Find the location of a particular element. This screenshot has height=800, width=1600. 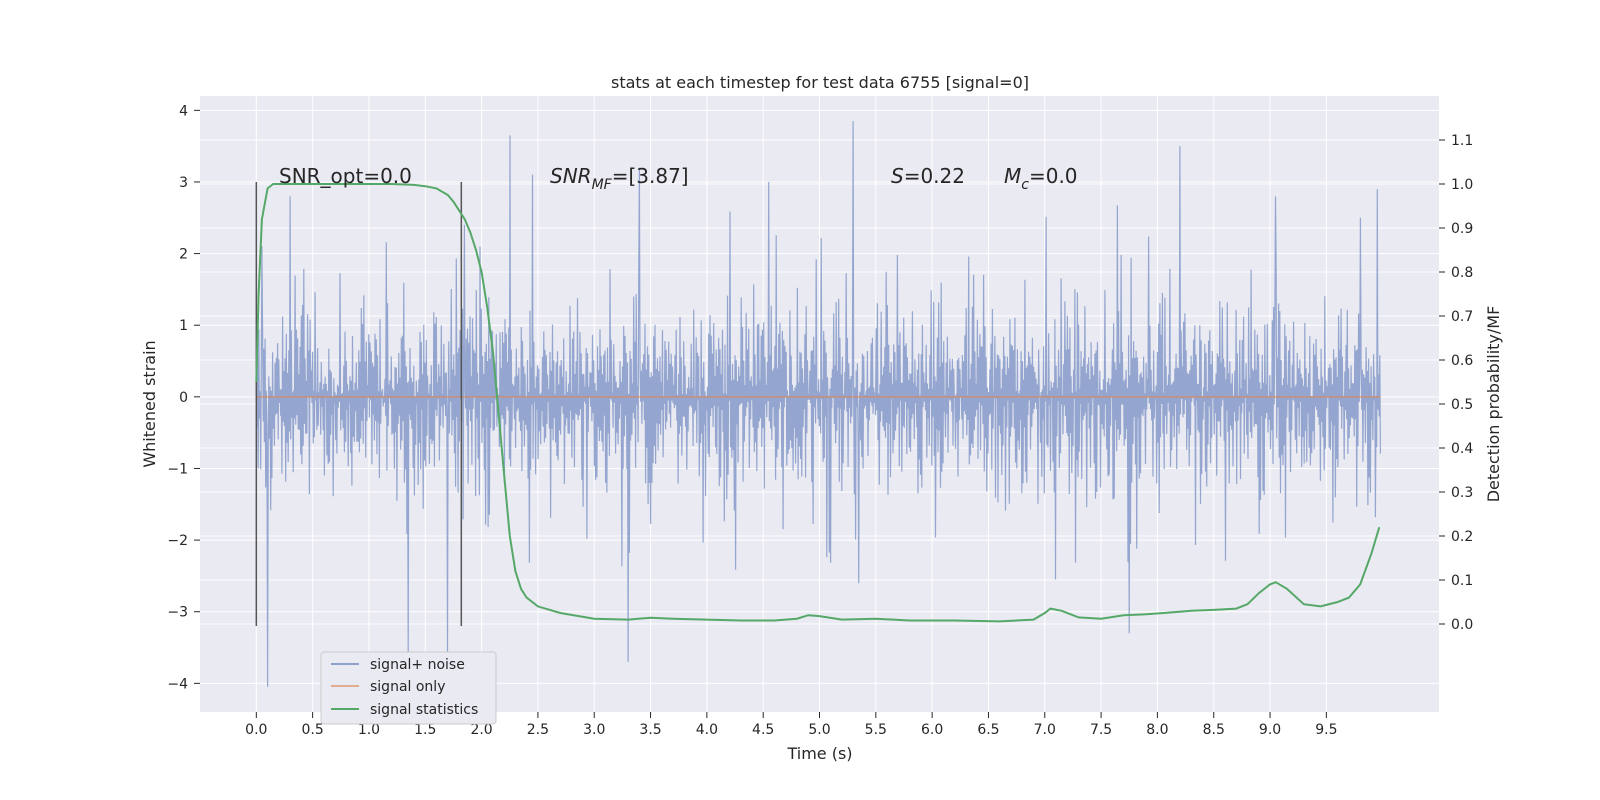

x-tick-label-11: 5.5 is located at coordinates (876, 730).